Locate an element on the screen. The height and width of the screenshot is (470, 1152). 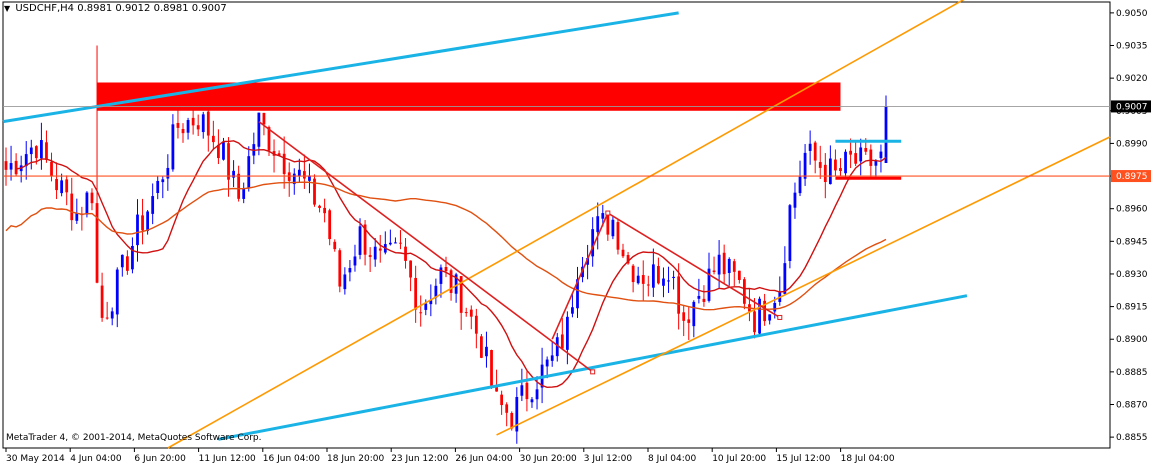
x-tick-label: 26 Jun 04:00 is located at coordinates (483, 459).